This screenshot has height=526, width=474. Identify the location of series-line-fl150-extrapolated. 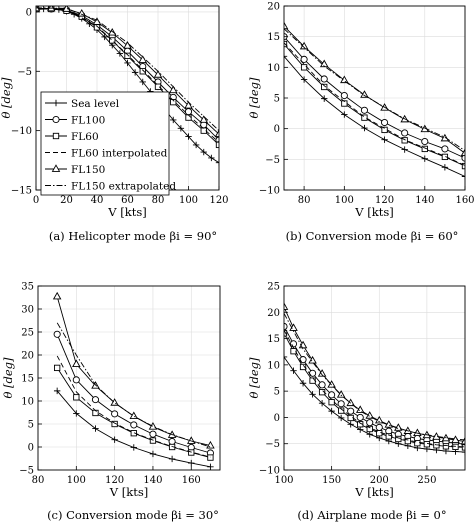
(127, 69).